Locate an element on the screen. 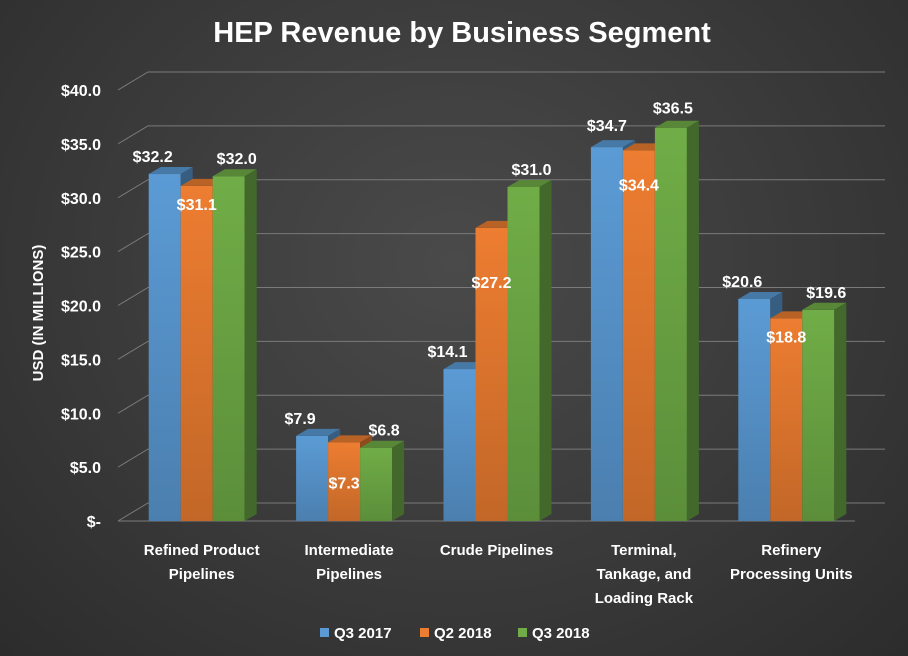 The width and height of the screenshot is (908, 656). x-tick-label: Refinery is located at coordinates (791, 550).